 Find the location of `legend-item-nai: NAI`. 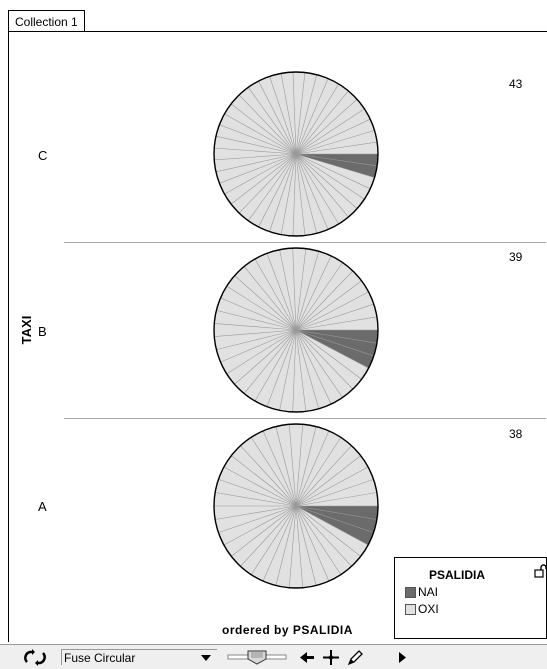

legend-item-nai: NAI is located at coordinates (421, 592).